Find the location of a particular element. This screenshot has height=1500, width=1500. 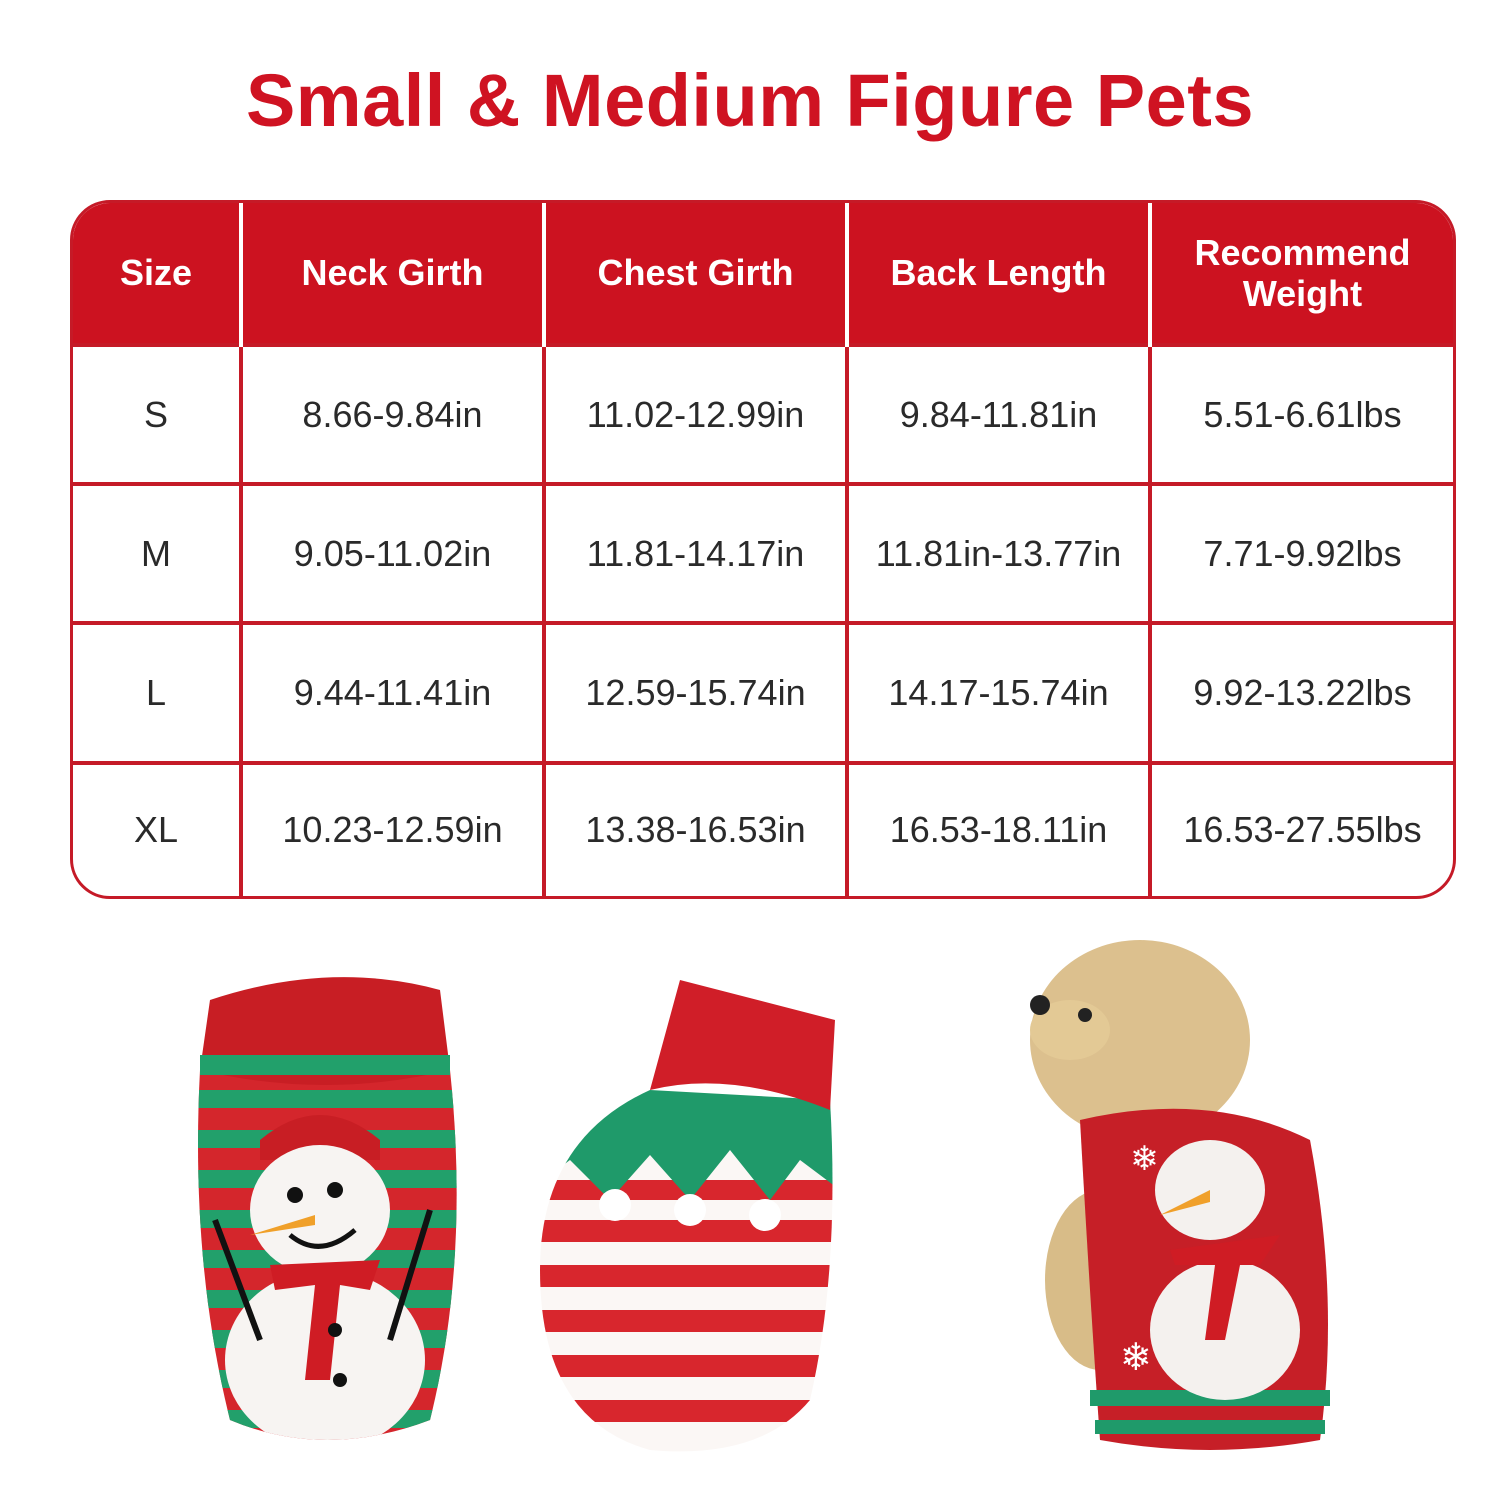

cell-neck-girth: 9.05-11.02in is located at coordinates (393, 553).